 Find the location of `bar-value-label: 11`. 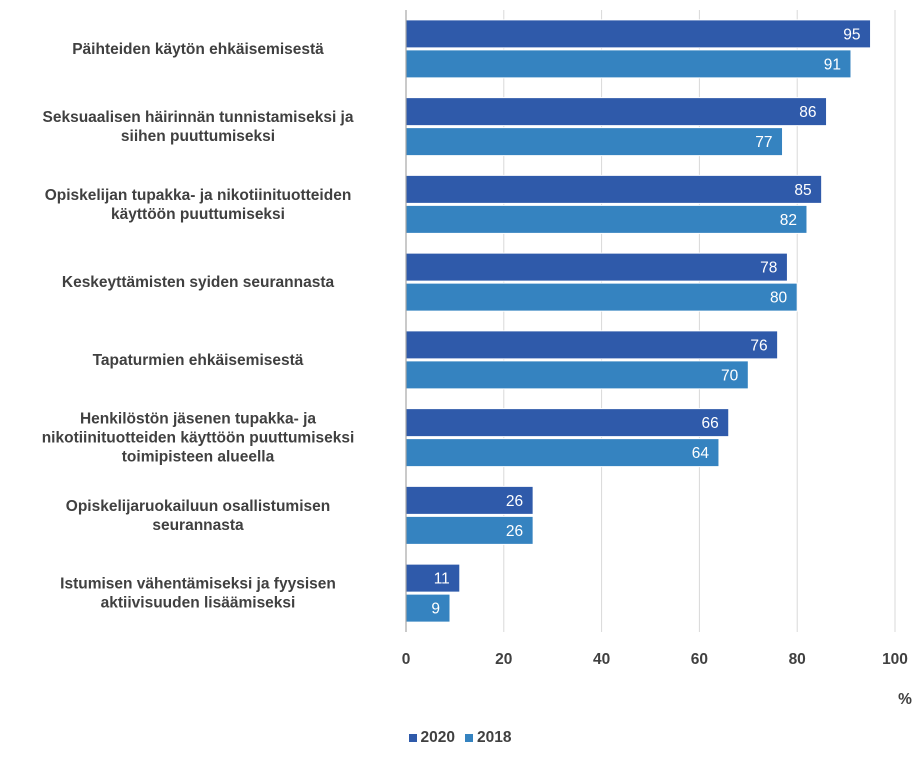

bar-value-label: 11 is located at coordinates (442, 579).